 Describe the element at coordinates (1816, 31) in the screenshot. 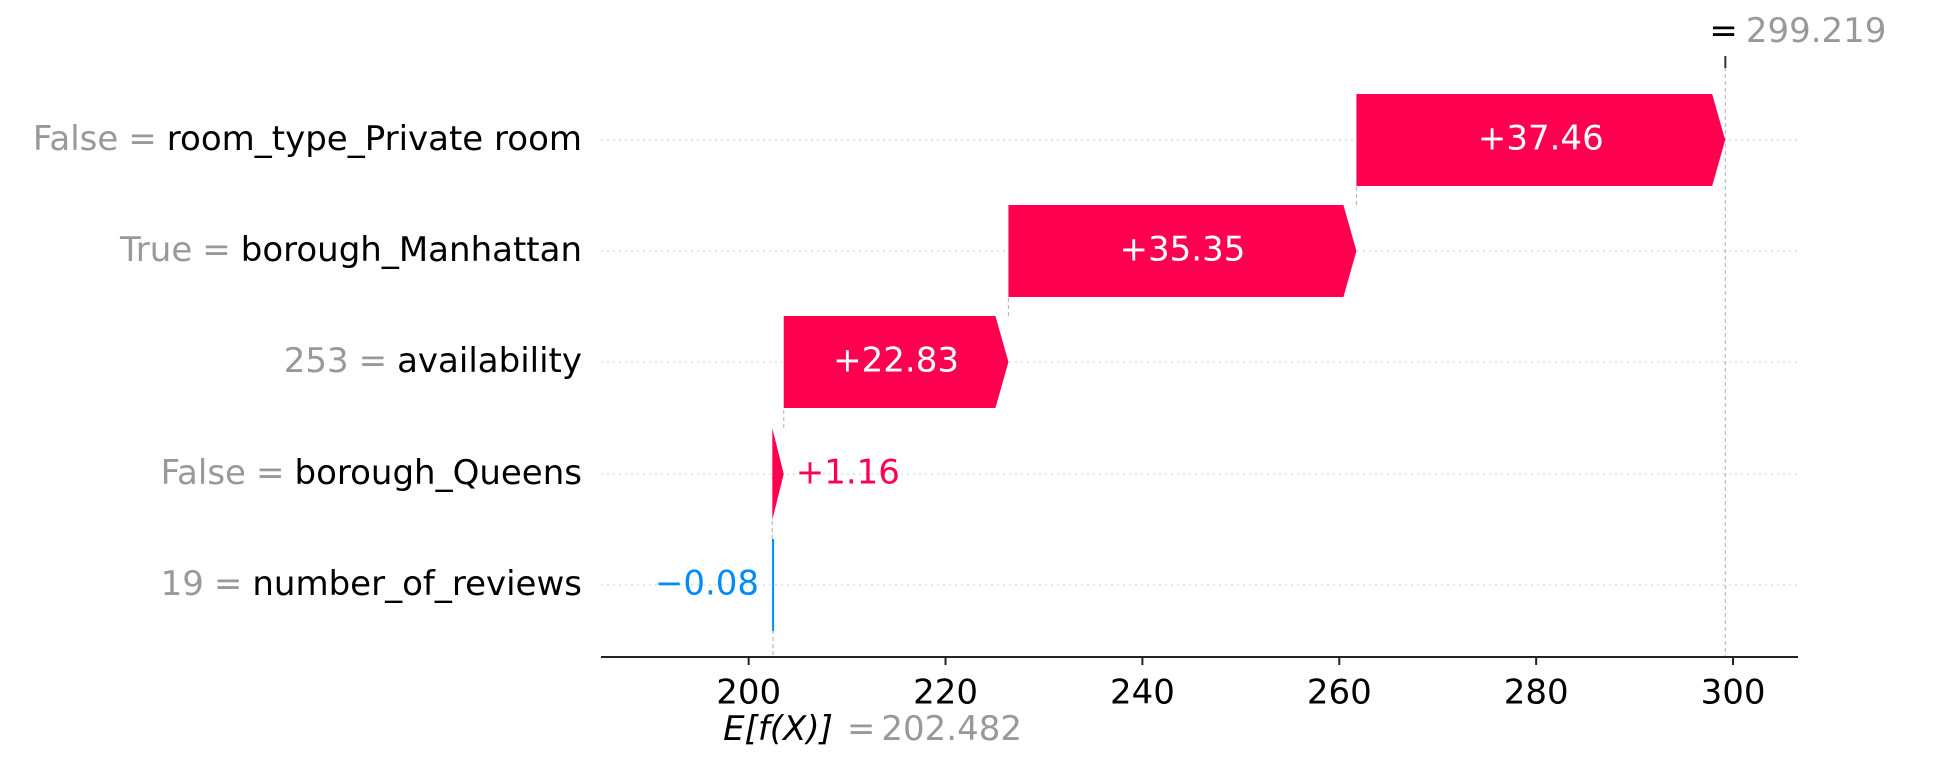

I see `final-value: 299.219` at that location.